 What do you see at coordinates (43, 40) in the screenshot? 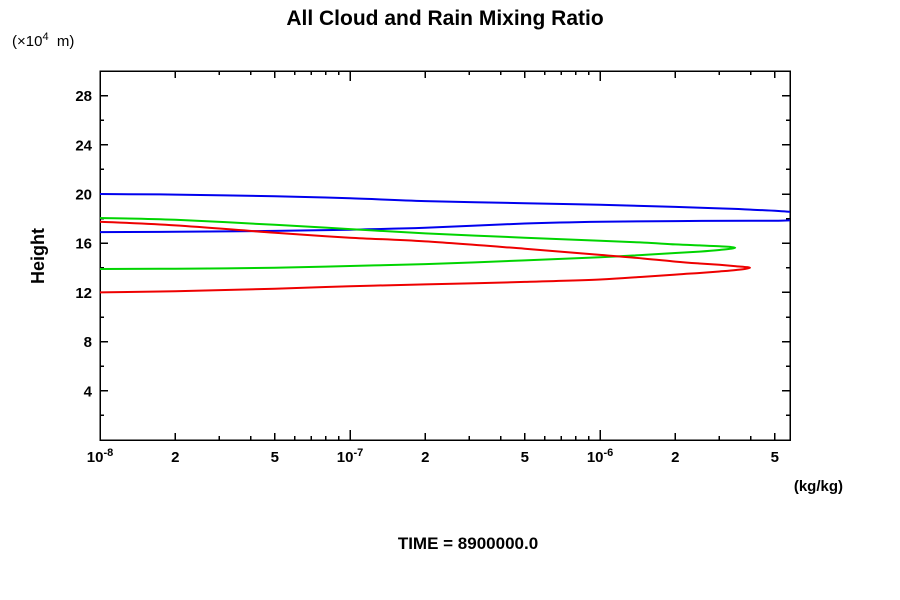
I see `y-axis-unit-label: (×104 m)` at bounding box center [43, 40].